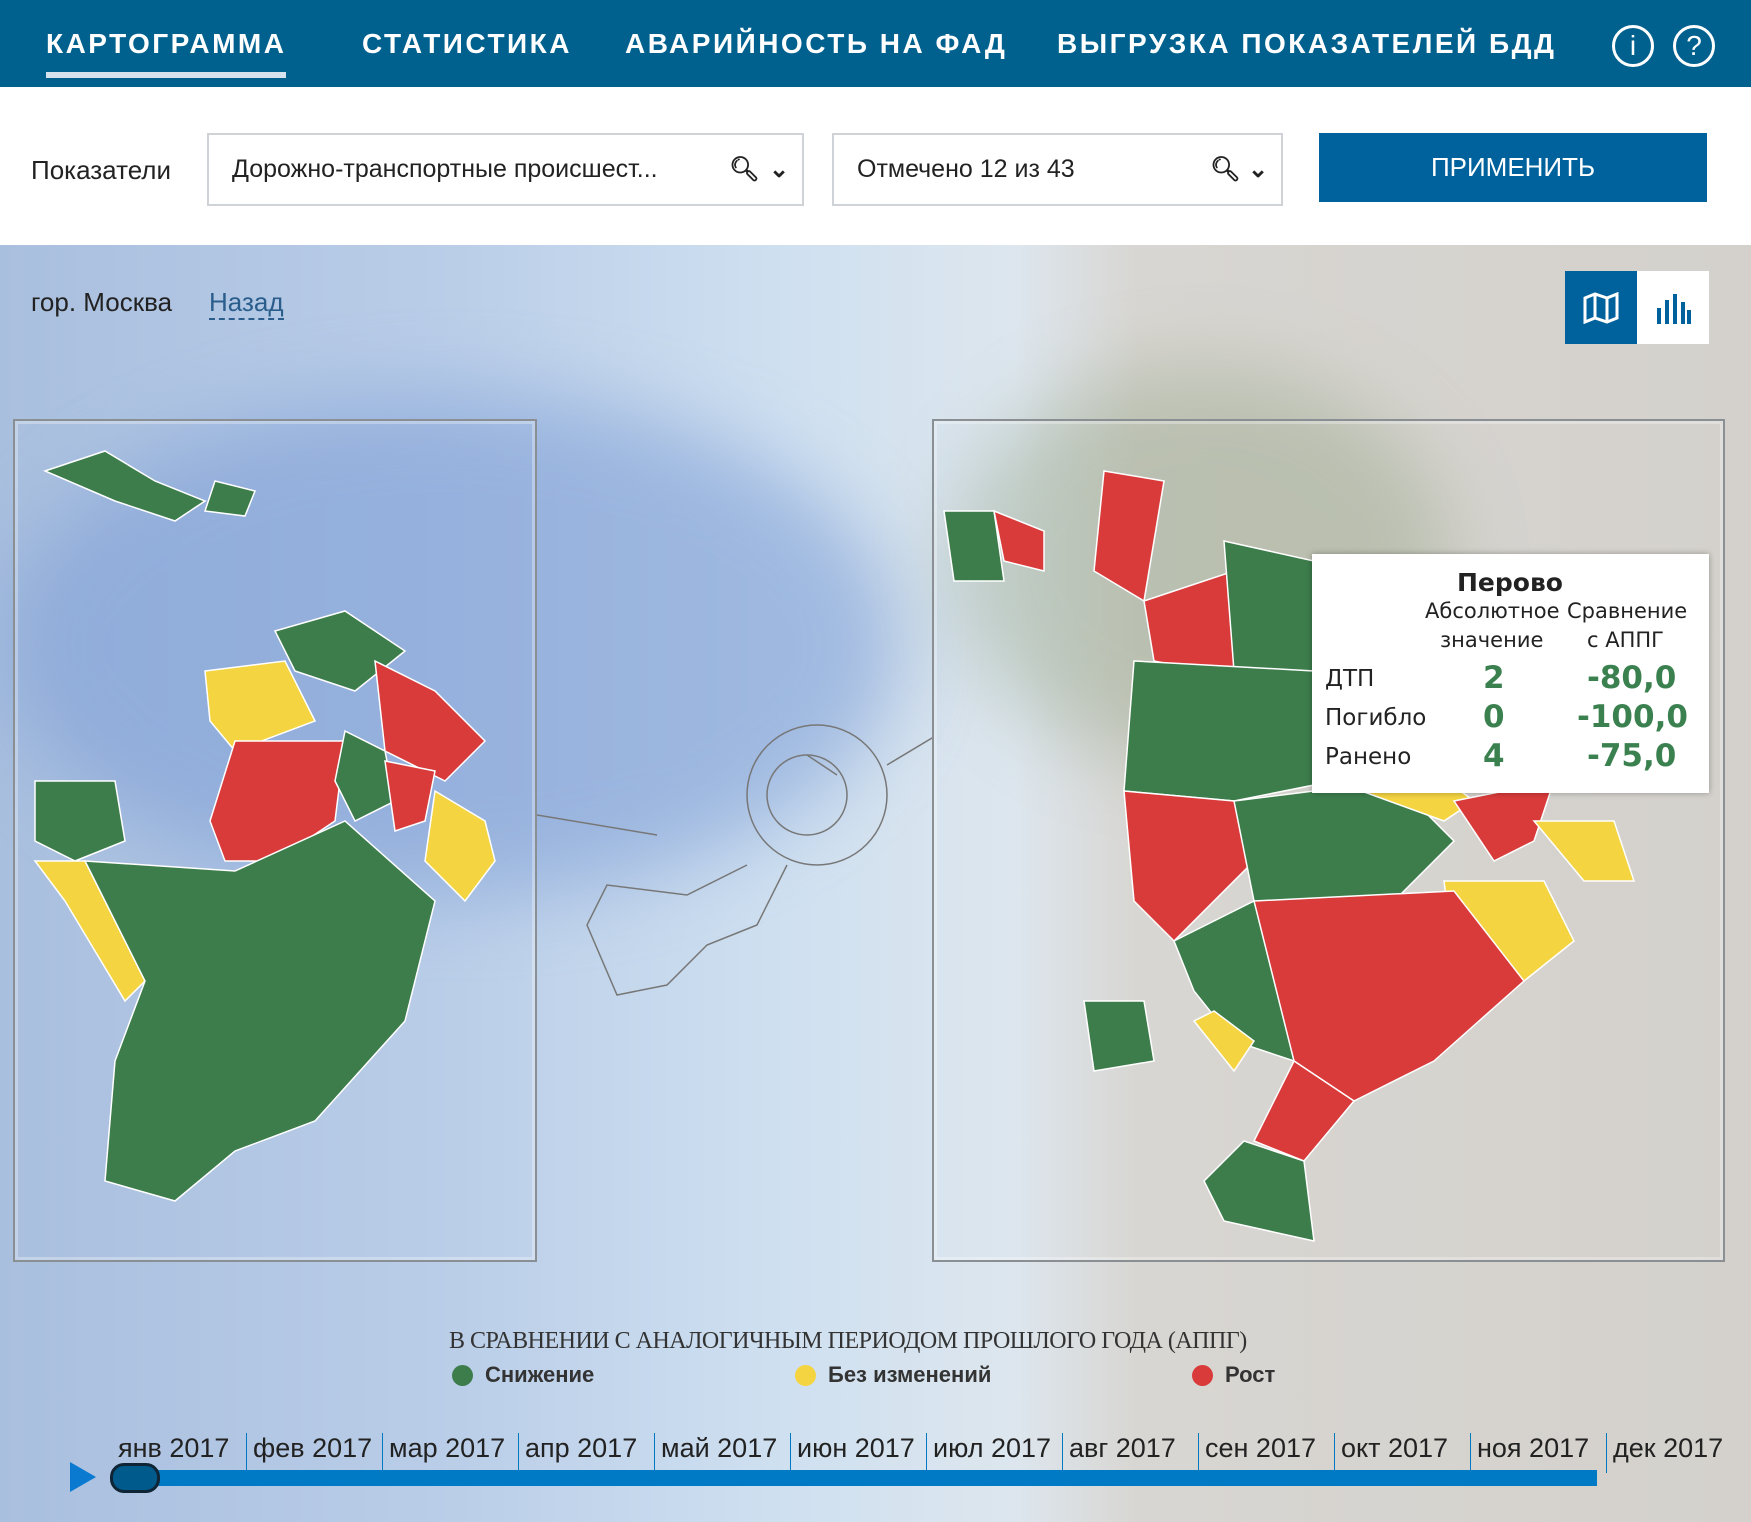 This screenshot has height=1522, width=1751. I want to click on row-value: 2, so click(1494, 678).